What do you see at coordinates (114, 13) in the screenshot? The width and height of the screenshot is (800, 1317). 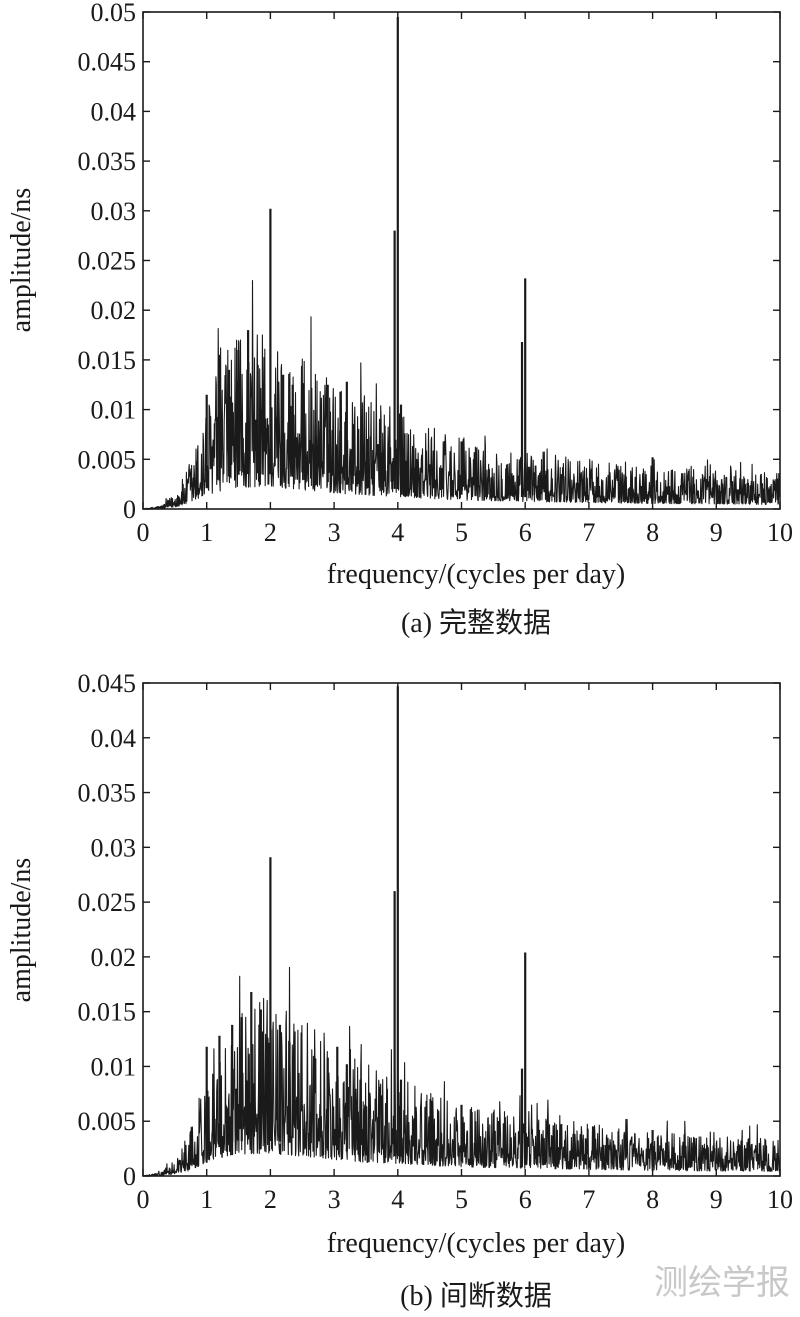 I see `y-tick-label: 0.05` at bounding box center [114, 13].